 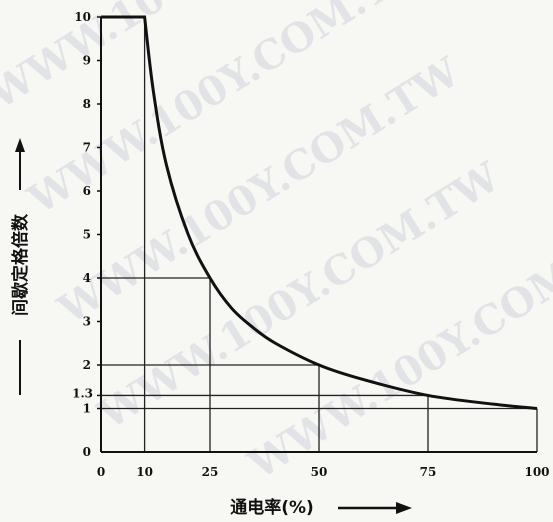 I want to click on y-arrow-head, so click(x=20, y=145).